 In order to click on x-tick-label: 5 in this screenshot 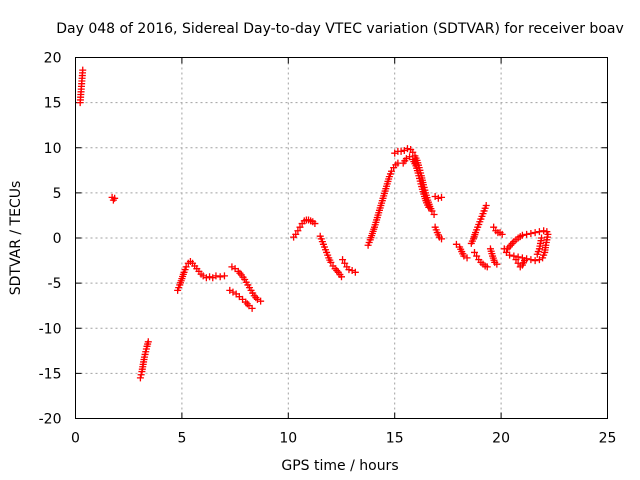, I will do `click(181, 439)`.